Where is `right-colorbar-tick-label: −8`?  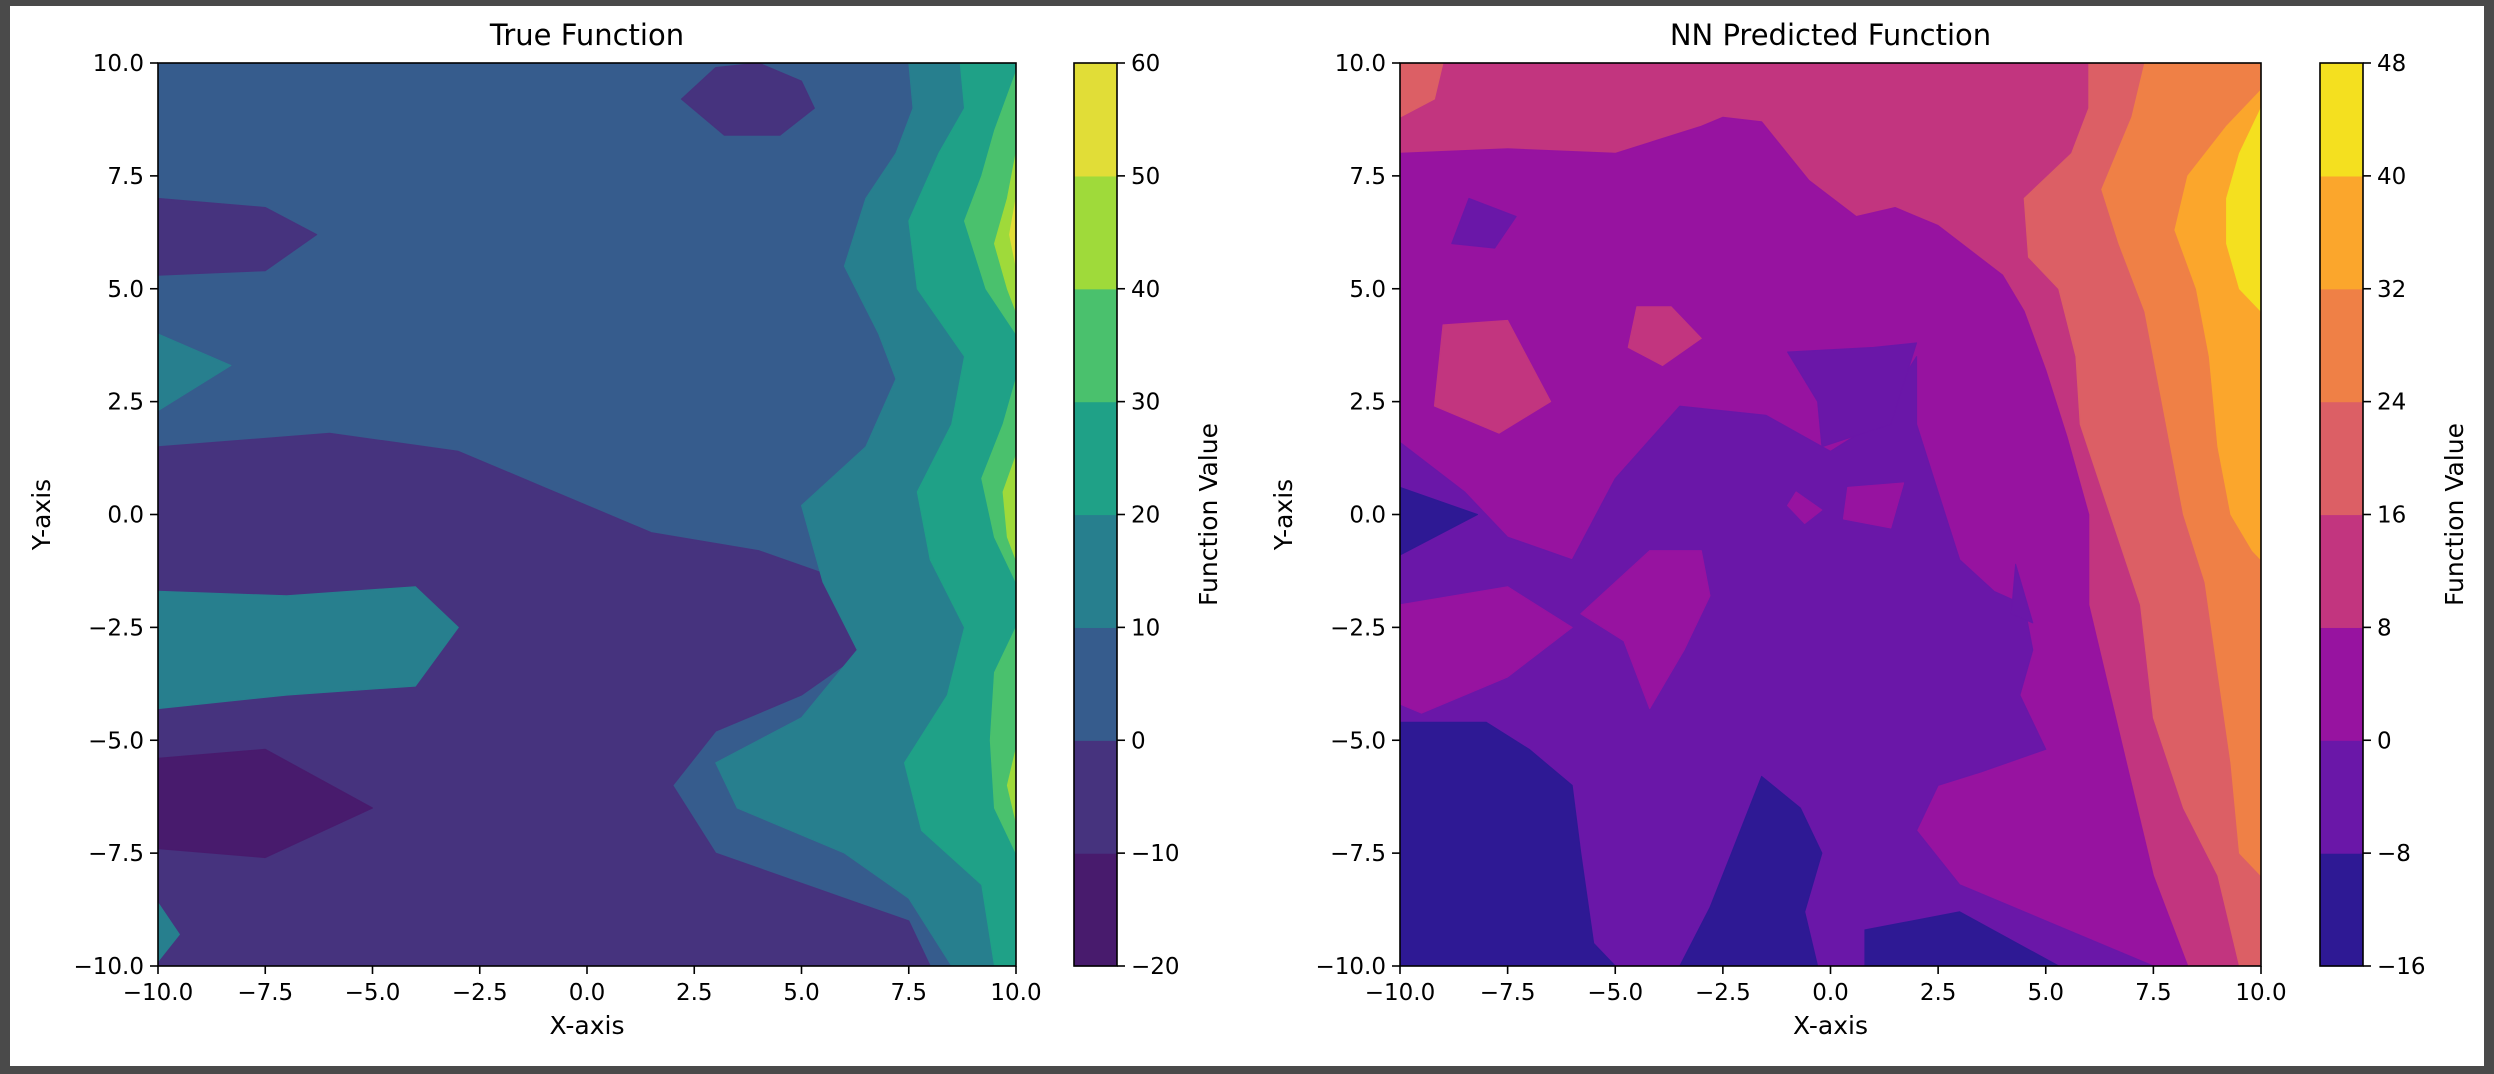
right-colorbar-tick-label: −8 is located at coordinates (2394, 854).